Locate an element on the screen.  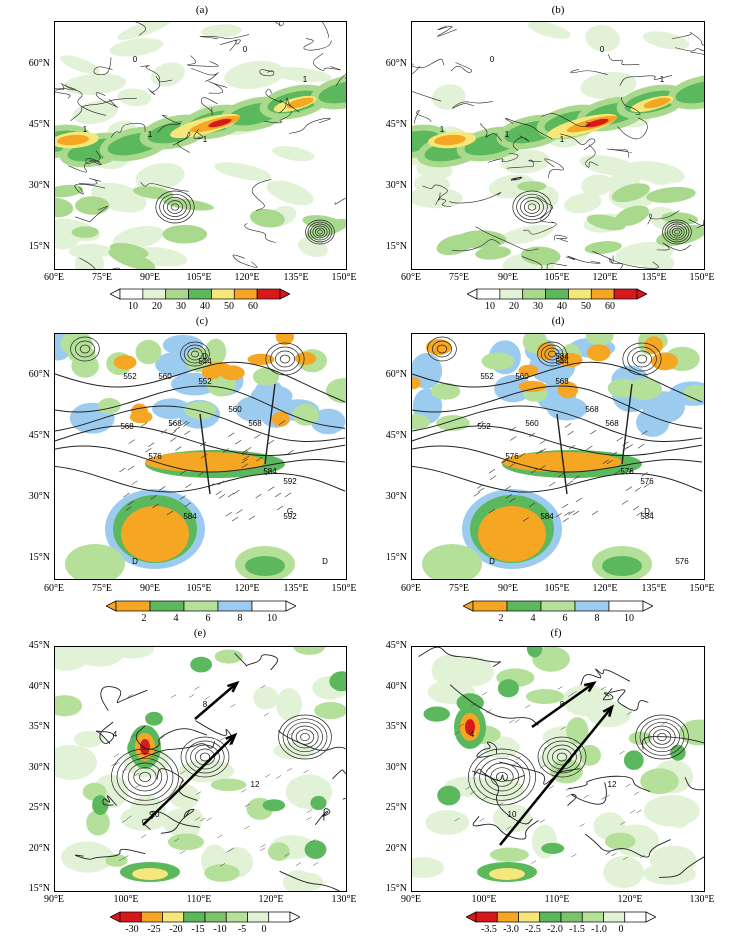
colorbar-label: 60 is located at coordinates (610, 306).